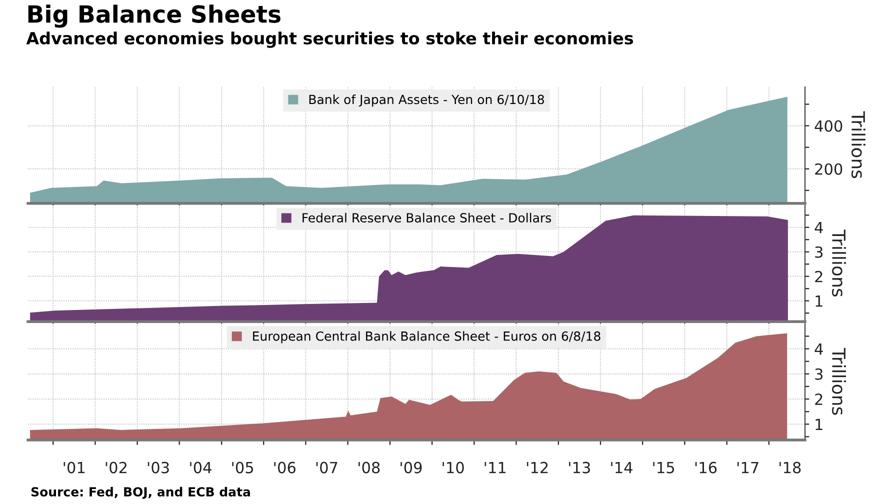 The height and width of the screenshot is (504, 873). Describe the element at coordinates (330, 40) in the screenshot. I see `chart-subtitle: Advanced economies bought securities to stoke their economies` at that location.